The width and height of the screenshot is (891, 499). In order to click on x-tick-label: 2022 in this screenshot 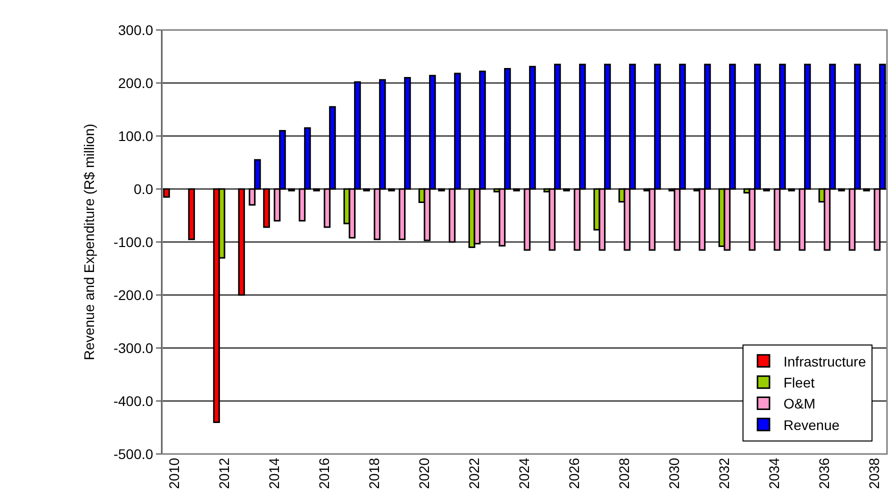, I will do `click(474, 473)`.